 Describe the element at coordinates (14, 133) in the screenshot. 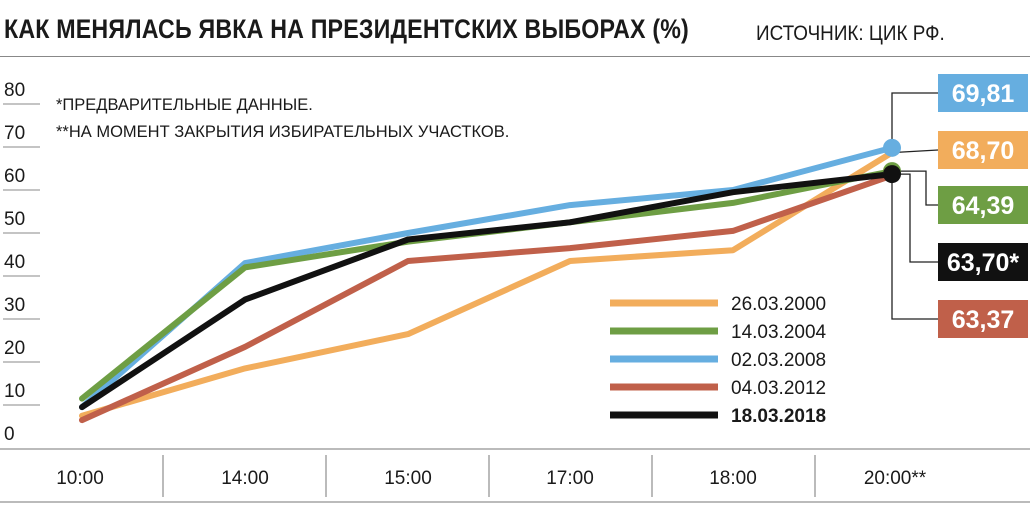

I see `y-tick-label: 70` at that location.